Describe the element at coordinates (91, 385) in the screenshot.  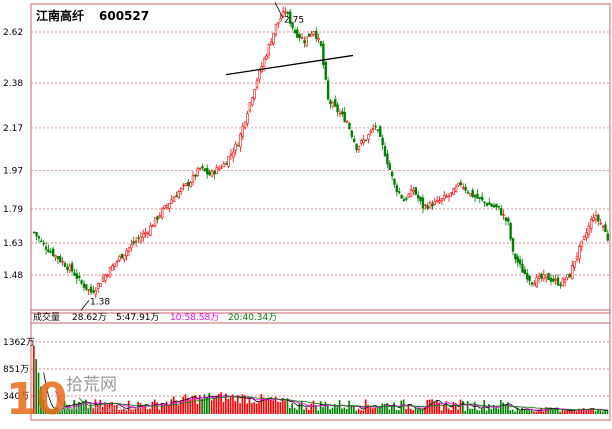
I see `watermark-cn-text: 拾荒网` at that location.